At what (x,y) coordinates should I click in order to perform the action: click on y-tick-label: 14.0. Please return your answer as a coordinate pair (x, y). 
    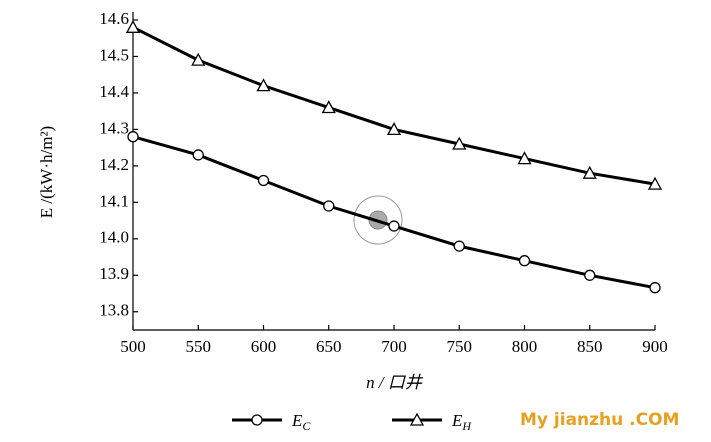
    Looking at the image, I should click on (114, 237).